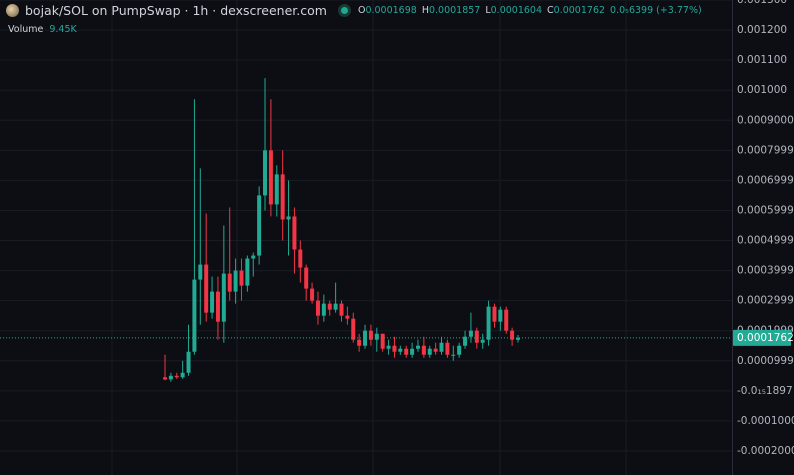 The width and height of the screenshot is (794, 475). I want to click on legend-key: C, so click(550, 10).